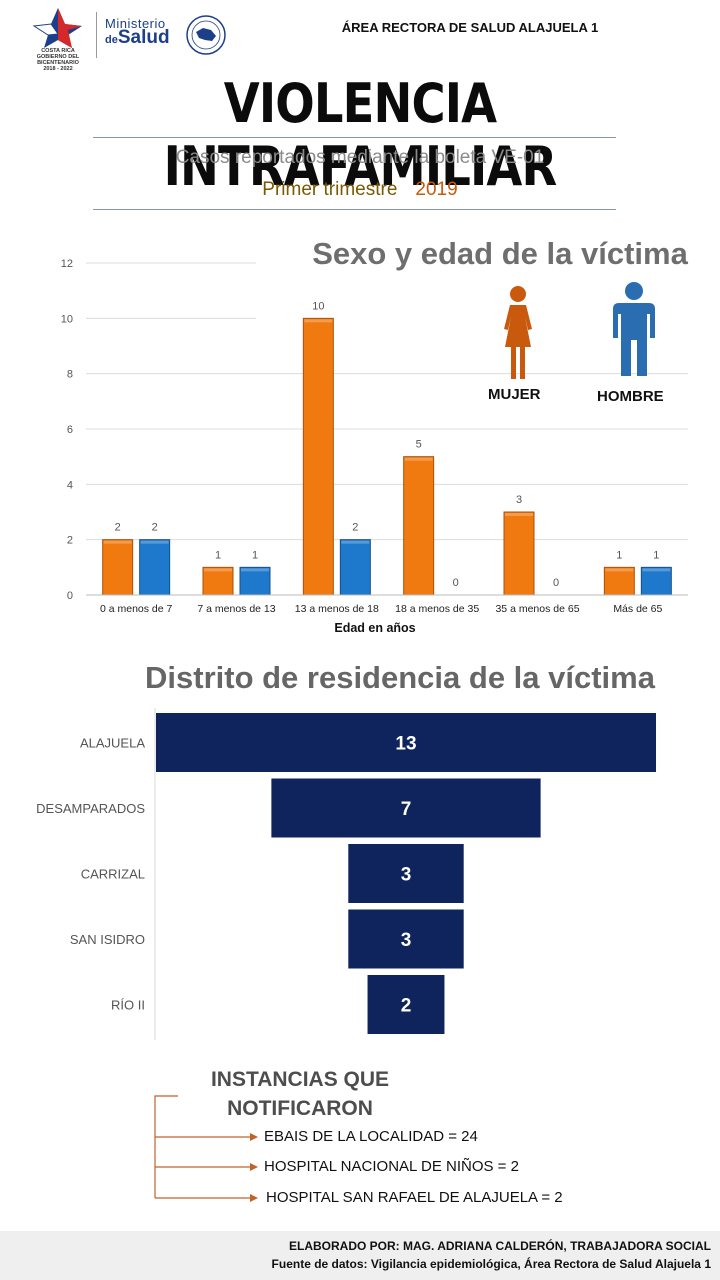 The width and height of the screenshot is (720, 1280). I want to click on x-axis-title: Edad en años, so click(374, 628).